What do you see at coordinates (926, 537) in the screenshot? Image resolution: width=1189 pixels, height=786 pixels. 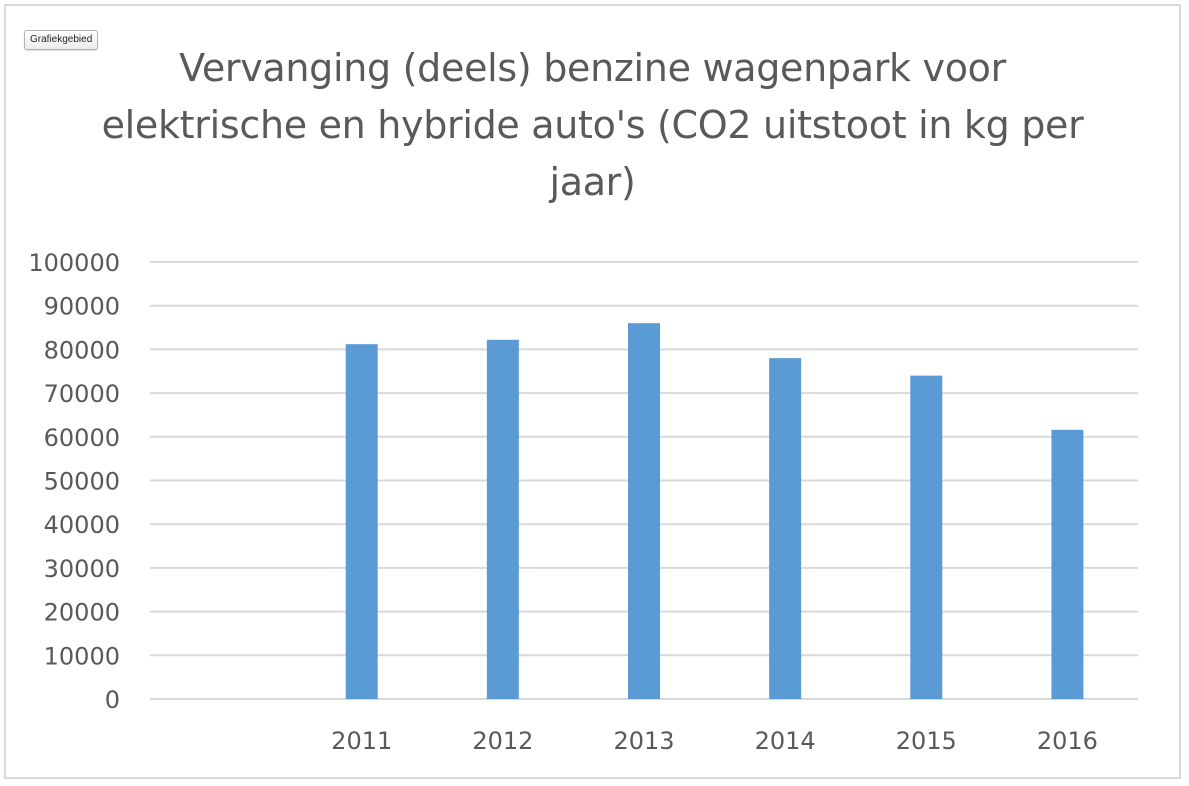 I see `bar-2015` at bounding box center [926, 537].